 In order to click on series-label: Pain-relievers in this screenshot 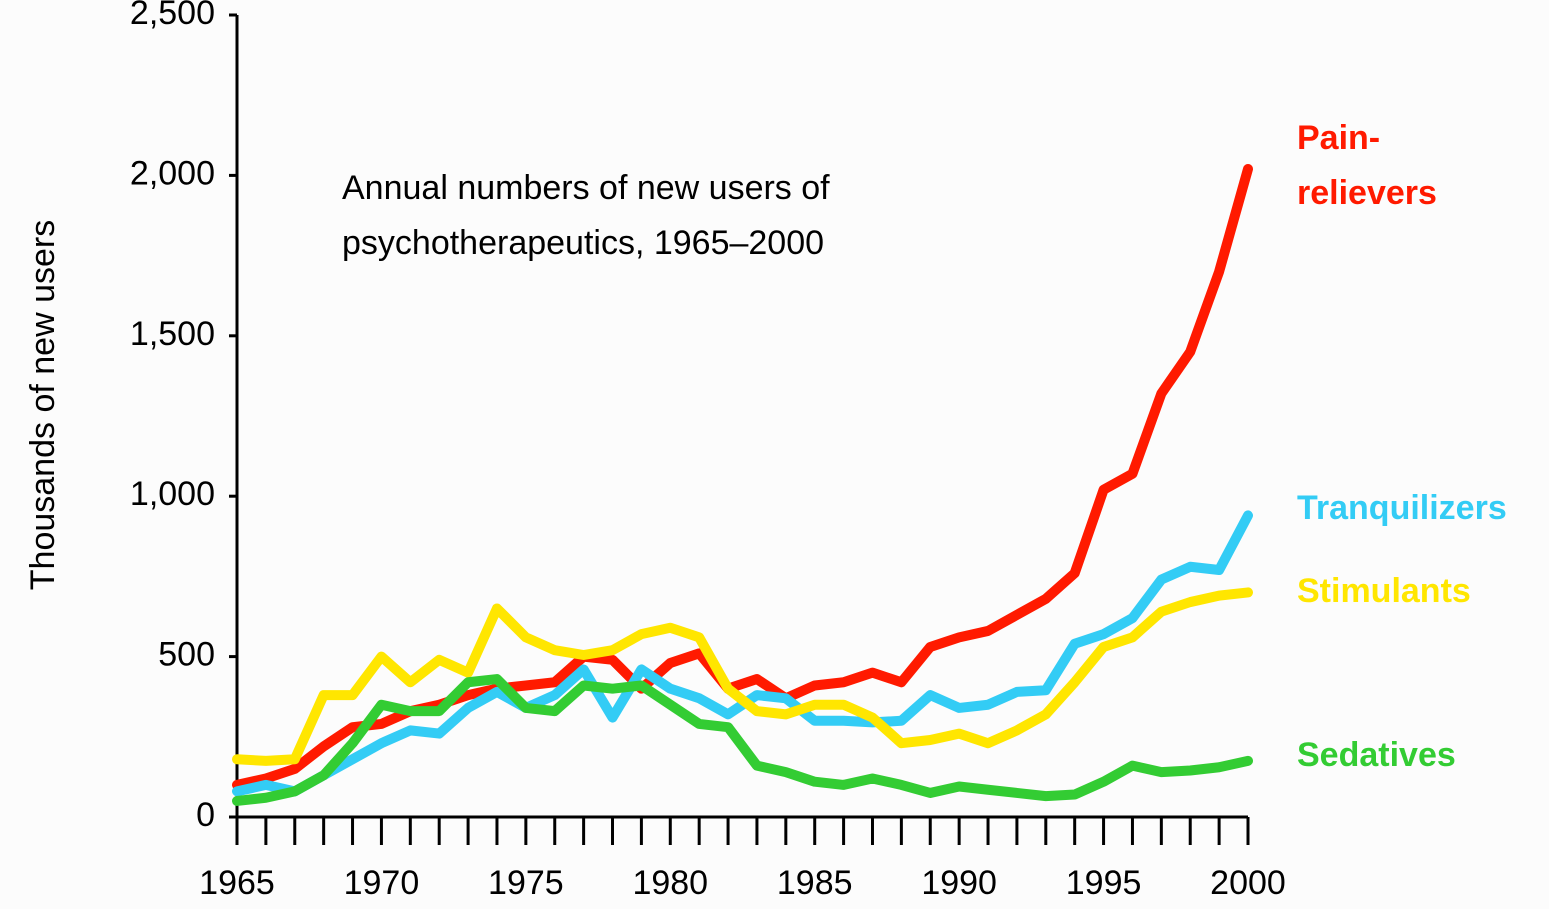, I will do `click(1367, 165)`.